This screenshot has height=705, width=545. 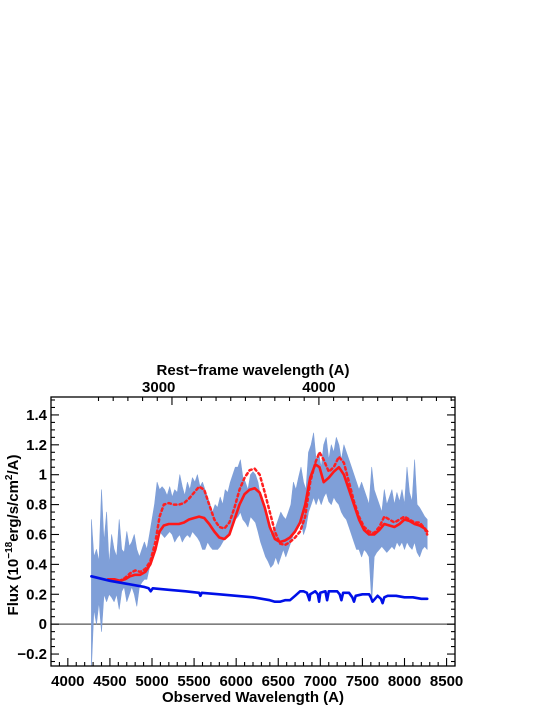 I want to click on x-tick-label: 8500, so click(x=446, y=681).